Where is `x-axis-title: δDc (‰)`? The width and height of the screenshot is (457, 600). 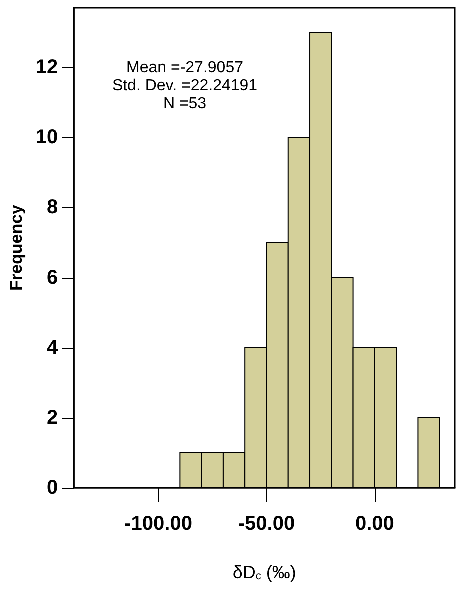
x-axis-title: δDc (‰) is located at coordinates (264, 572).